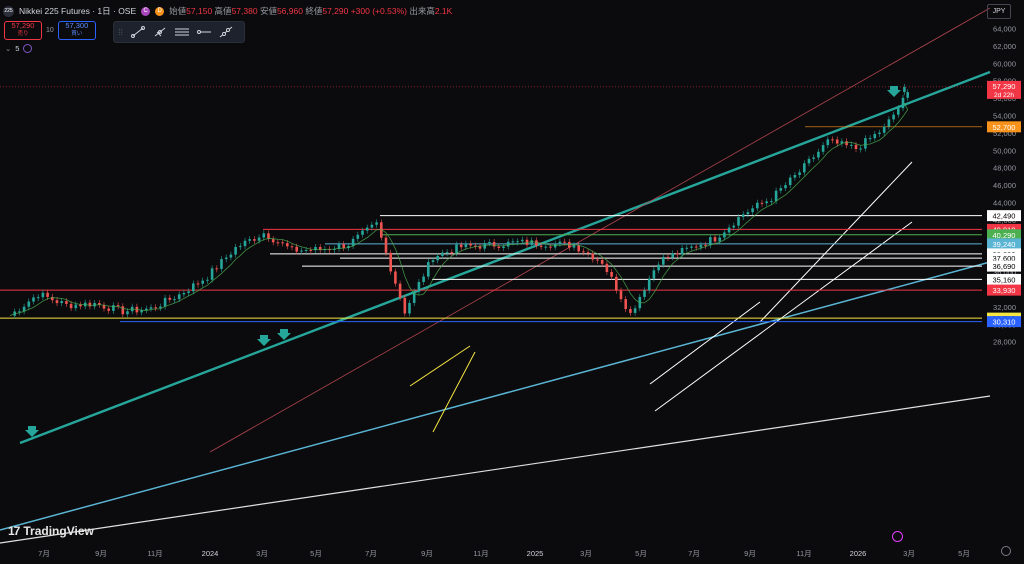 This screenshot has width=1024, height=564. I want to click on level-price-tag, so click(1004, 322).